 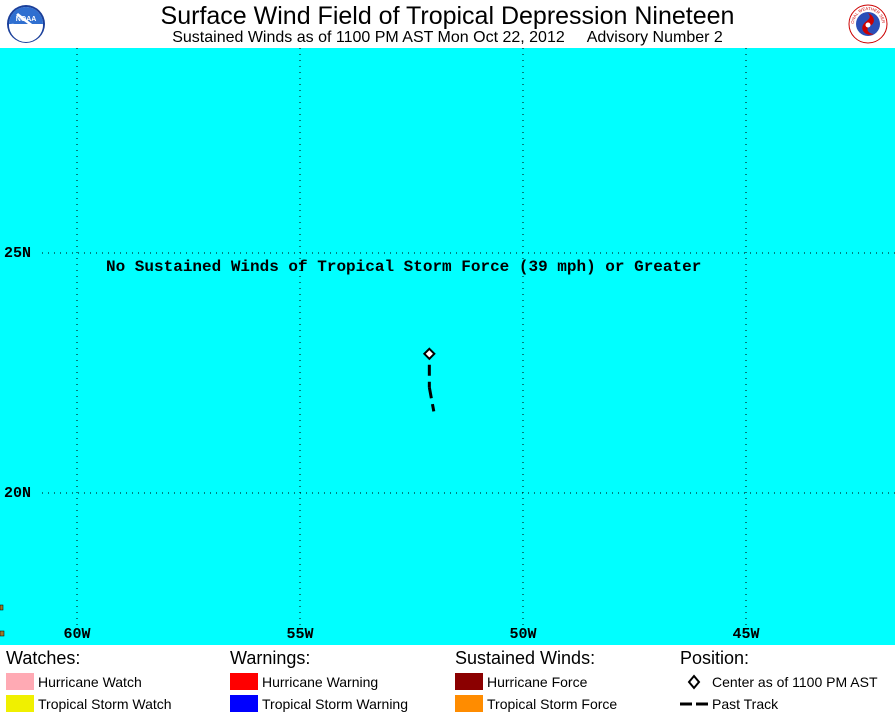 What do you see at coordinates (867, 22) in the screenshot?
I see `nws-logo: NATIONAL WEATHER SERVICE` at bounding box center [867, 22].